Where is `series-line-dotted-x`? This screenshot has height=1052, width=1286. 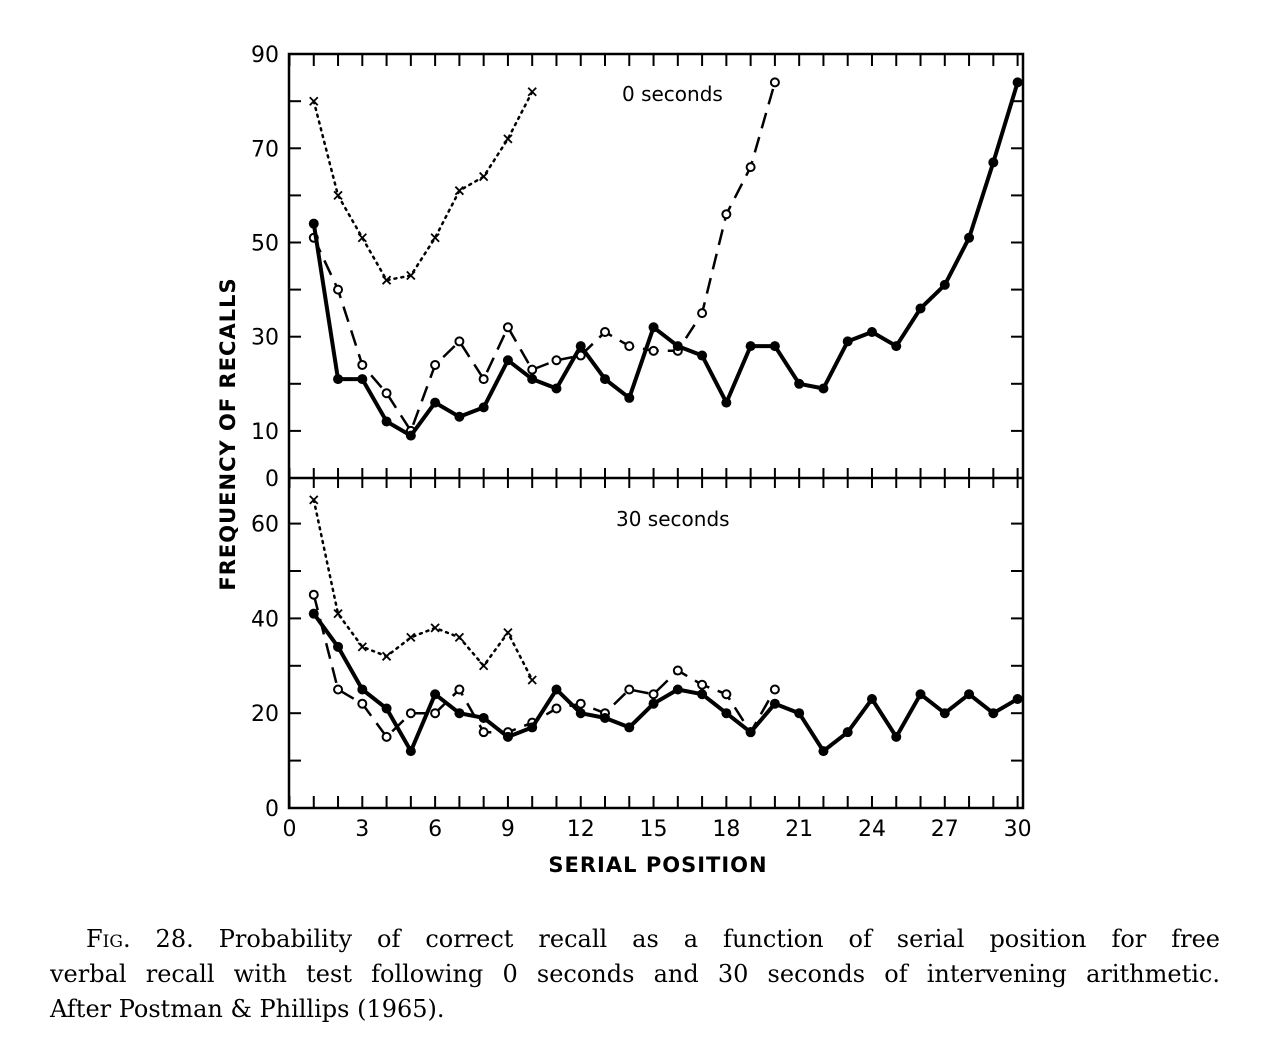
series-line-dotted-x is located at coordinates (423, 590).